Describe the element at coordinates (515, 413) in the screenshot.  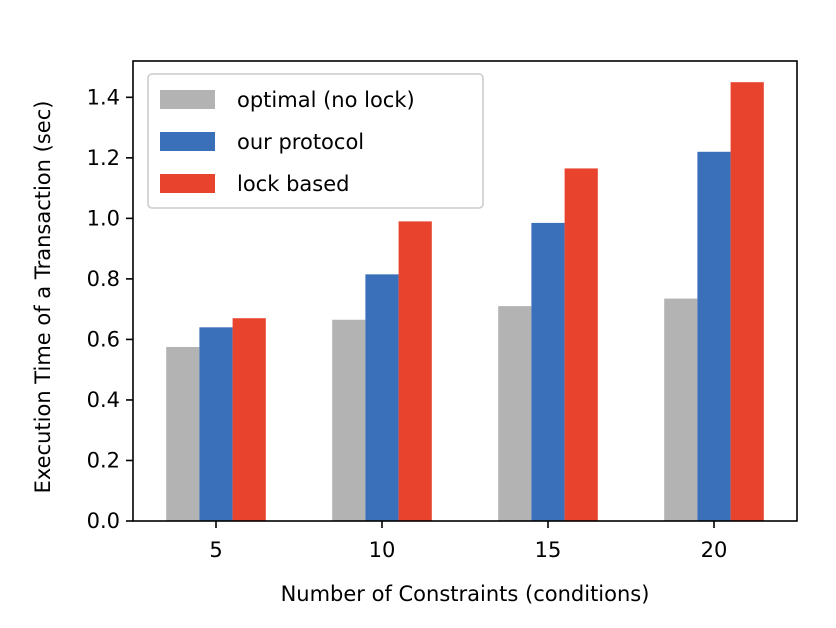
I see `bar-optimal-no-lock--15` at that location.